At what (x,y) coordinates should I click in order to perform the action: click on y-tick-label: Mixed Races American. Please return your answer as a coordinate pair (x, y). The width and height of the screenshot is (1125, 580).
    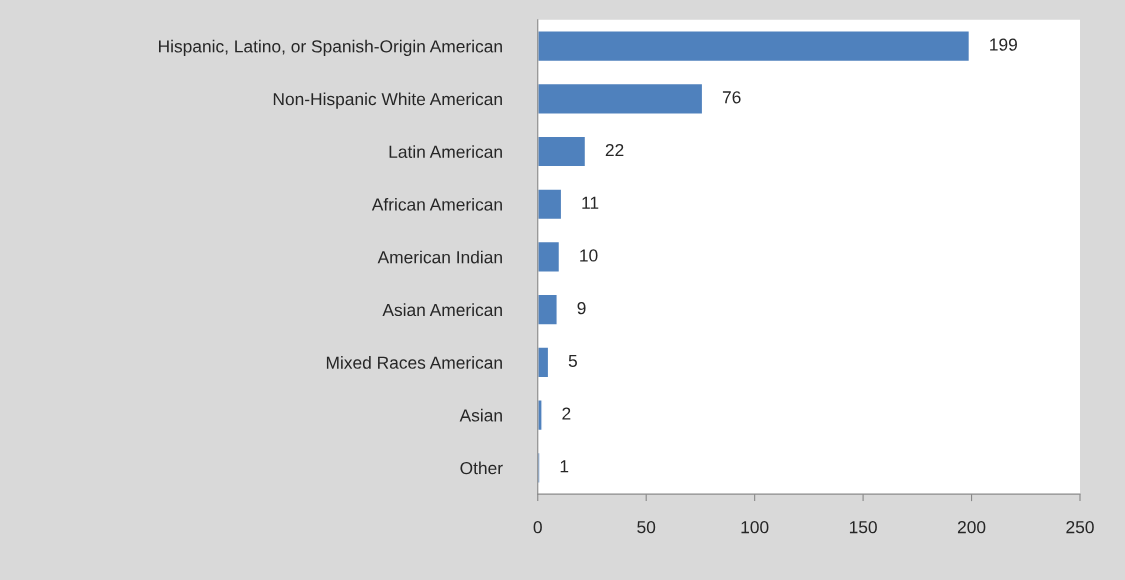
    Looking at the image, I should click on (414, 362).